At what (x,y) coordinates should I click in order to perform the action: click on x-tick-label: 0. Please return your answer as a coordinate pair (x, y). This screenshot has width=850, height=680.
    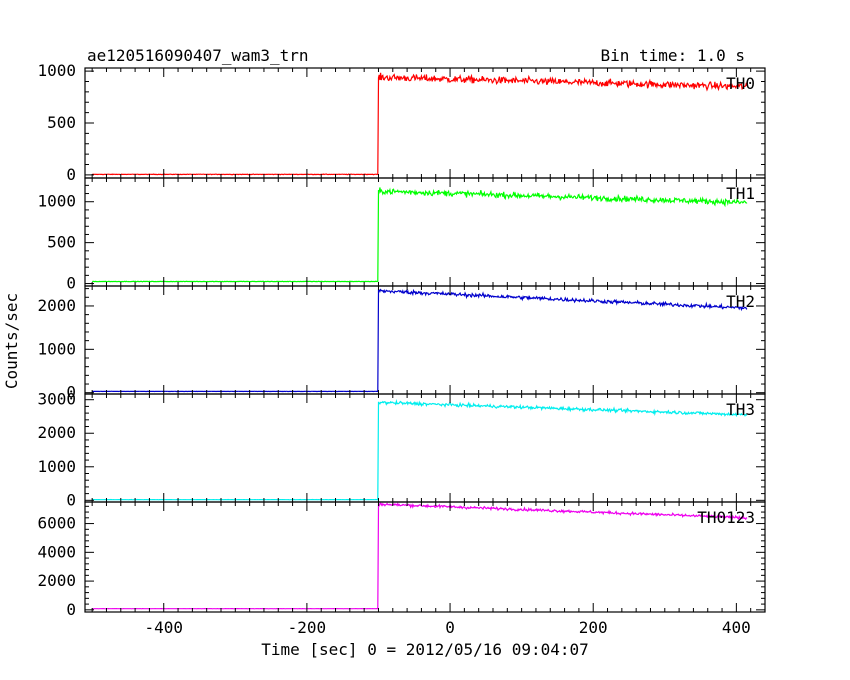
    Looking at the image, I should click on (450, 627).